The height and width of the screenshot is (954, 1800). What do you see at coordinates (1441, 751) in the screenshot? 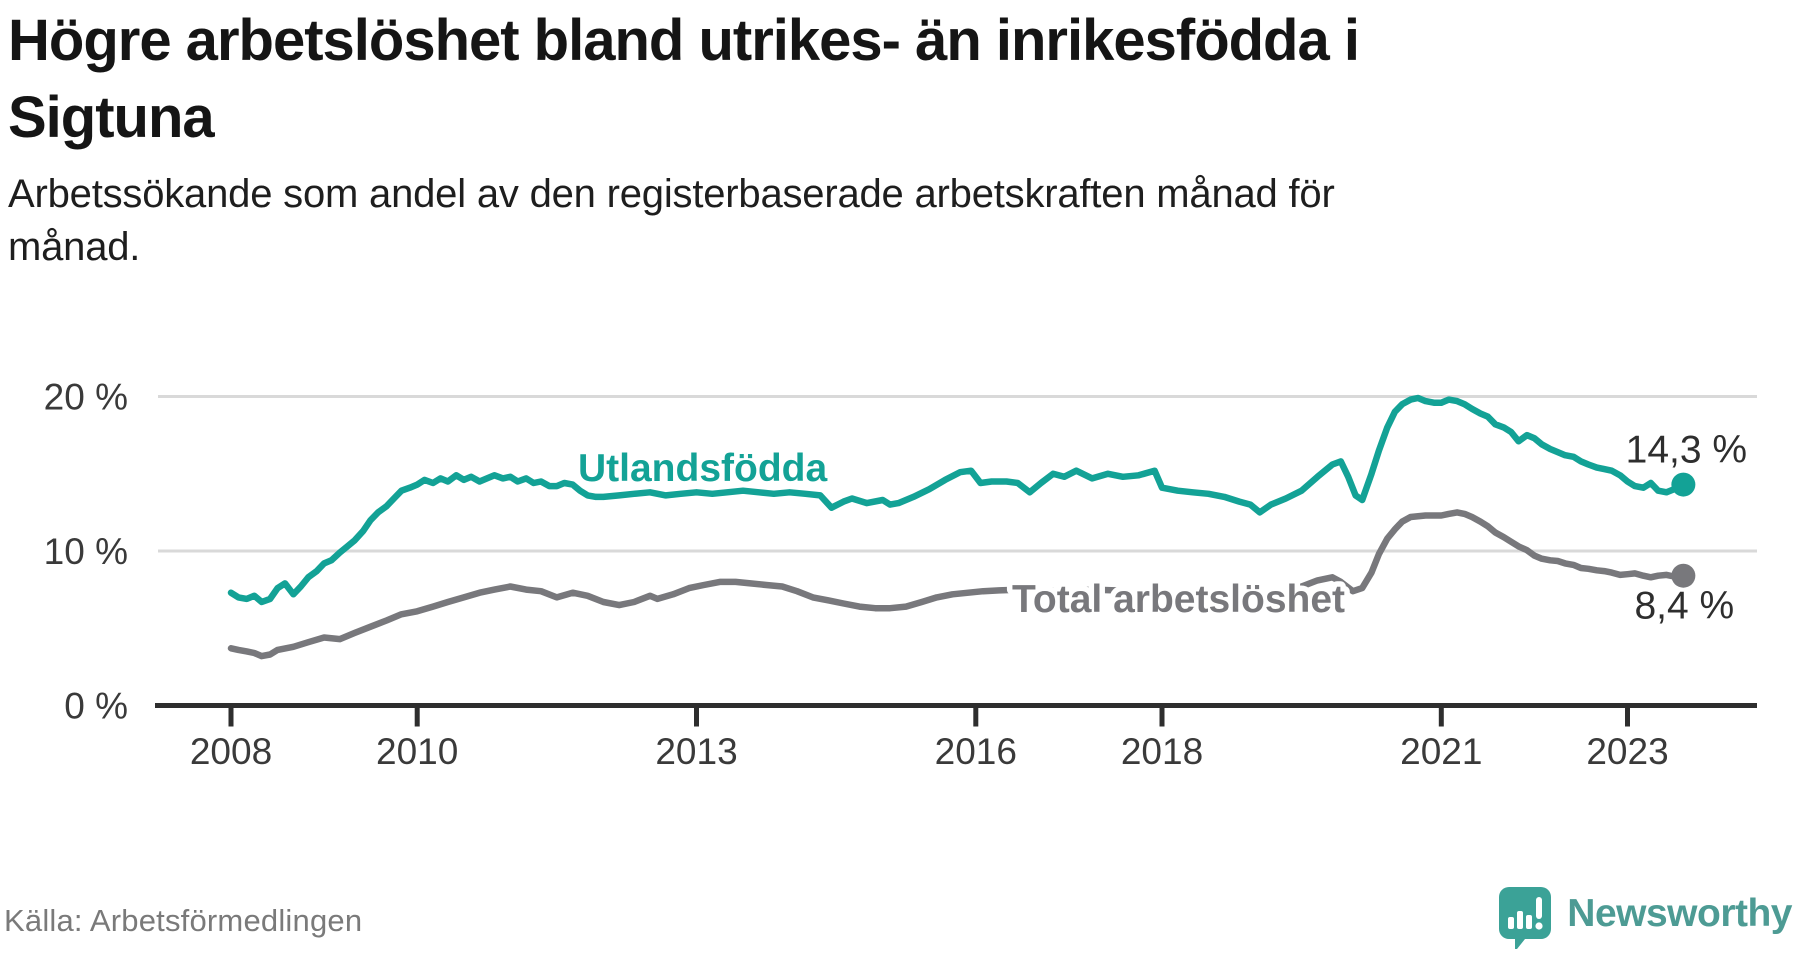
I see `x-tick-label-2021: 2021` at bounding box center [1441, 751].